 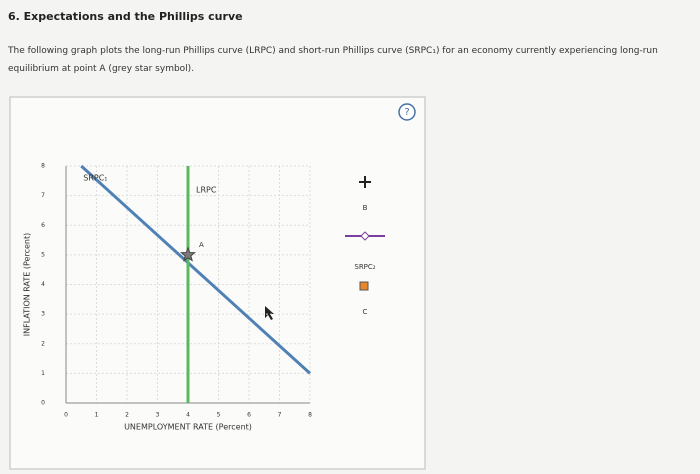 I want to click on x-tick-label: 3, so click(x=158, y=415).